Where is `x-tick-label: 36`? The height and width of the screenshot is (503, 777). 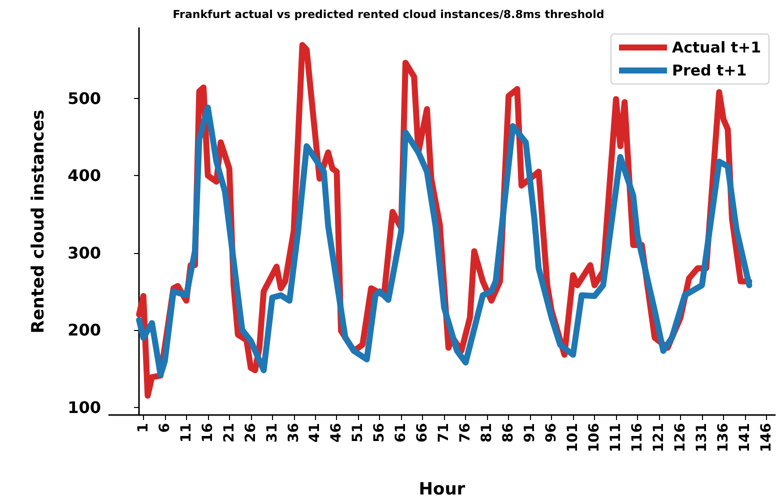 x-tick-label: 36 is located at coordinates (294, 432).